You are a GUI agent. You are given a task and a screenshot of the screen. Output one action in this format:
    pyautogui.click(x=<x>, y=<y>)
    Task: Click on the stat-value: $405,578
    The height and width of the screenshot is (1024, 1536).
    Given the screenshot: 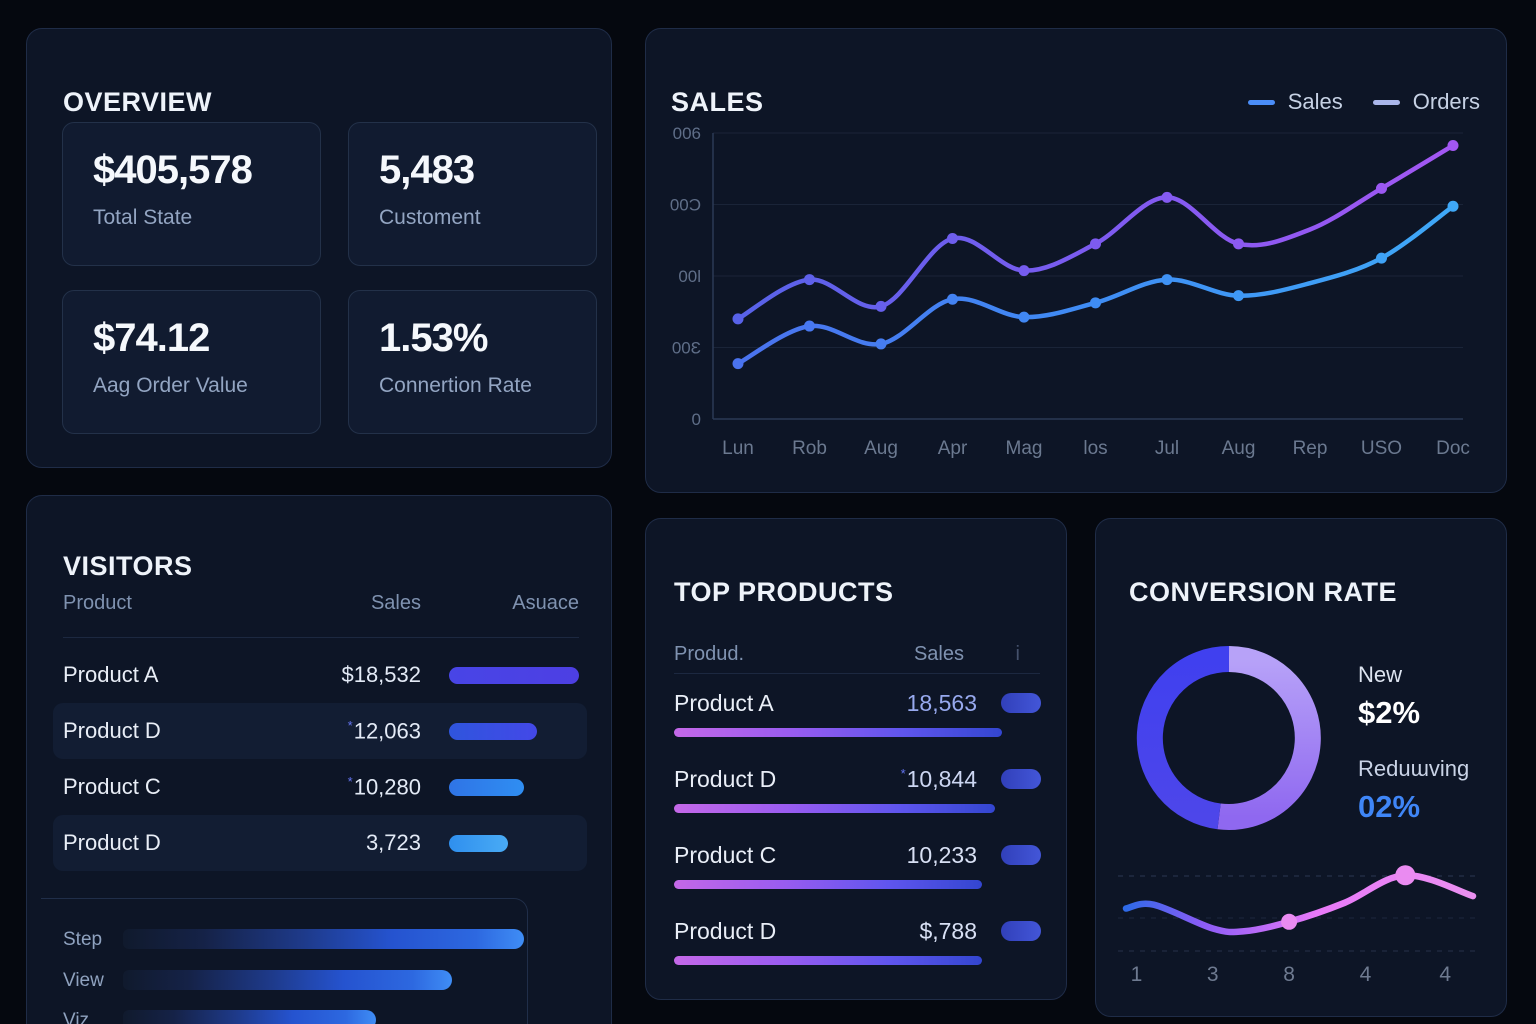 What is the action you would take?
    pyautogui.click(x=173, y=170)
    